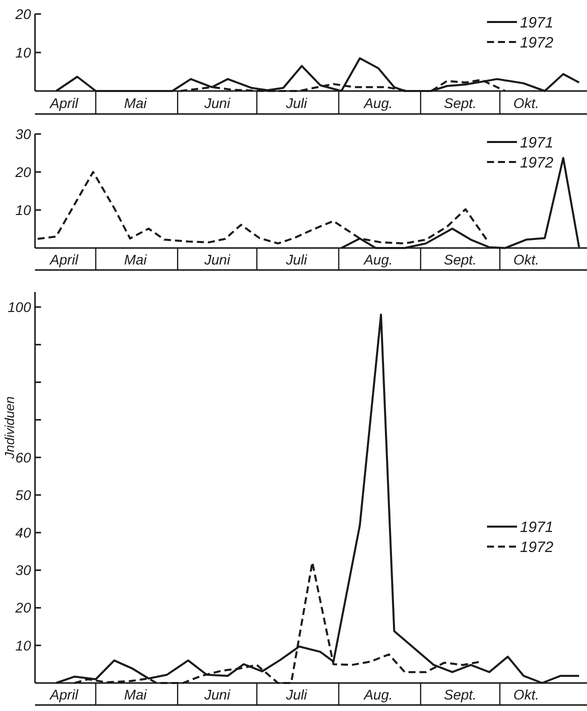 The image size is (587, 711). I want to click on y-tick-label: 100, so click(20, 306).